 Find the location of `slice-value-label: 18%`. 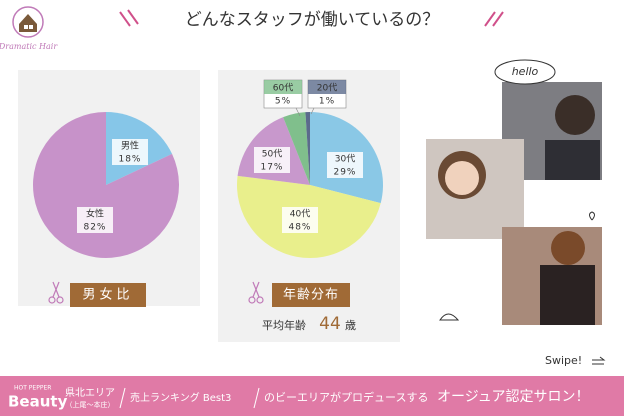

slice-value-label: 18% is located at coordinates (129, 160).